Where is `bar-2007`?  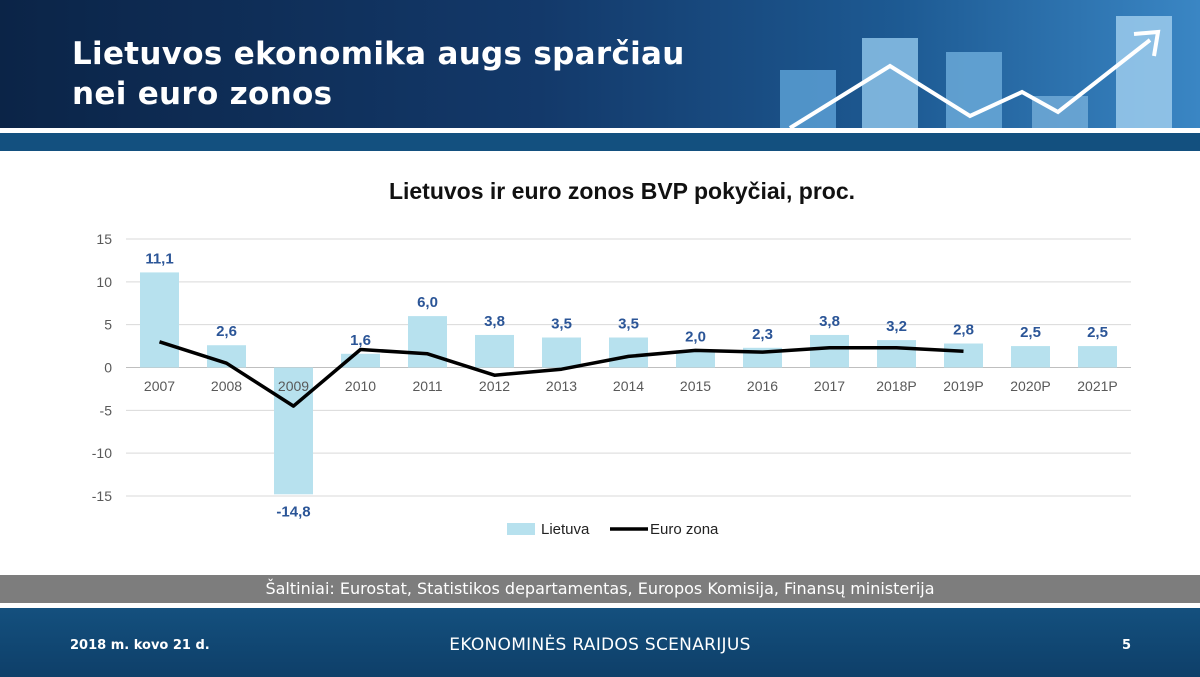
bar-2007 is located at coordinates (159, 320).